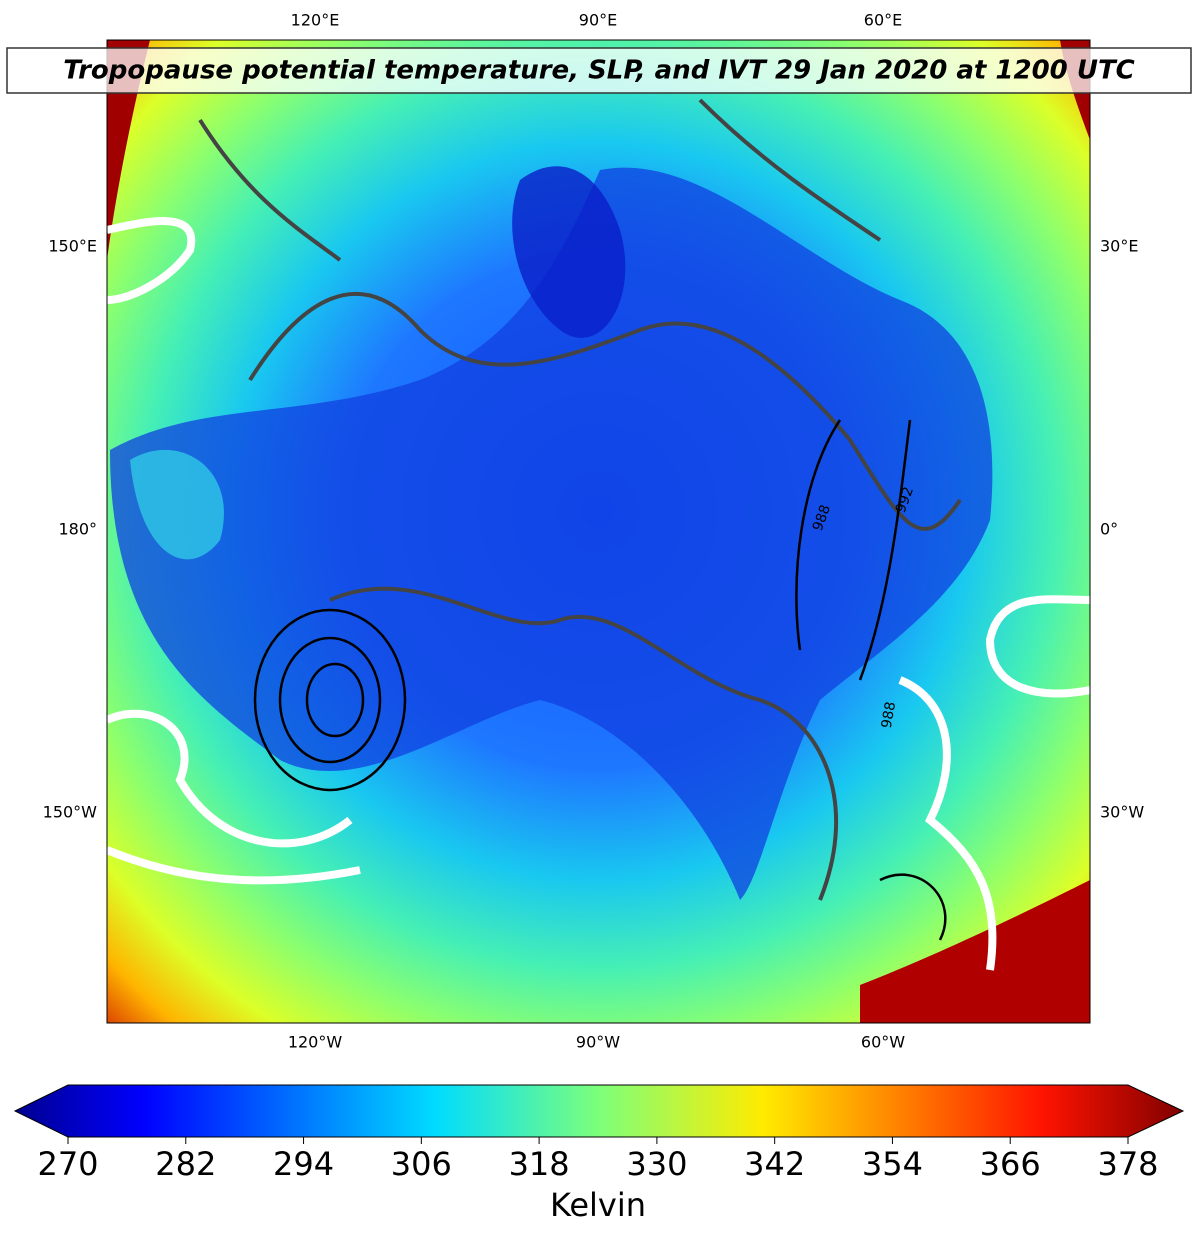 The image size is (1197, 1238). I want to click on longitude-label: 60°W, so click(883, 1042).